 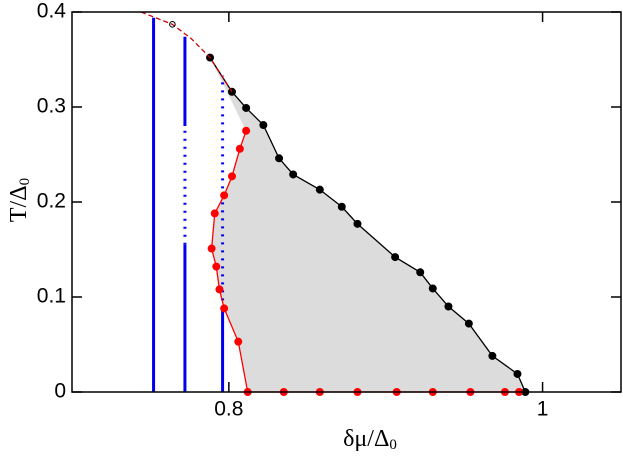 What do you see at coordinates (51, 201) in the screenshot?
I see `y-tick-label: 0.2` at bounding box center [51, 201].